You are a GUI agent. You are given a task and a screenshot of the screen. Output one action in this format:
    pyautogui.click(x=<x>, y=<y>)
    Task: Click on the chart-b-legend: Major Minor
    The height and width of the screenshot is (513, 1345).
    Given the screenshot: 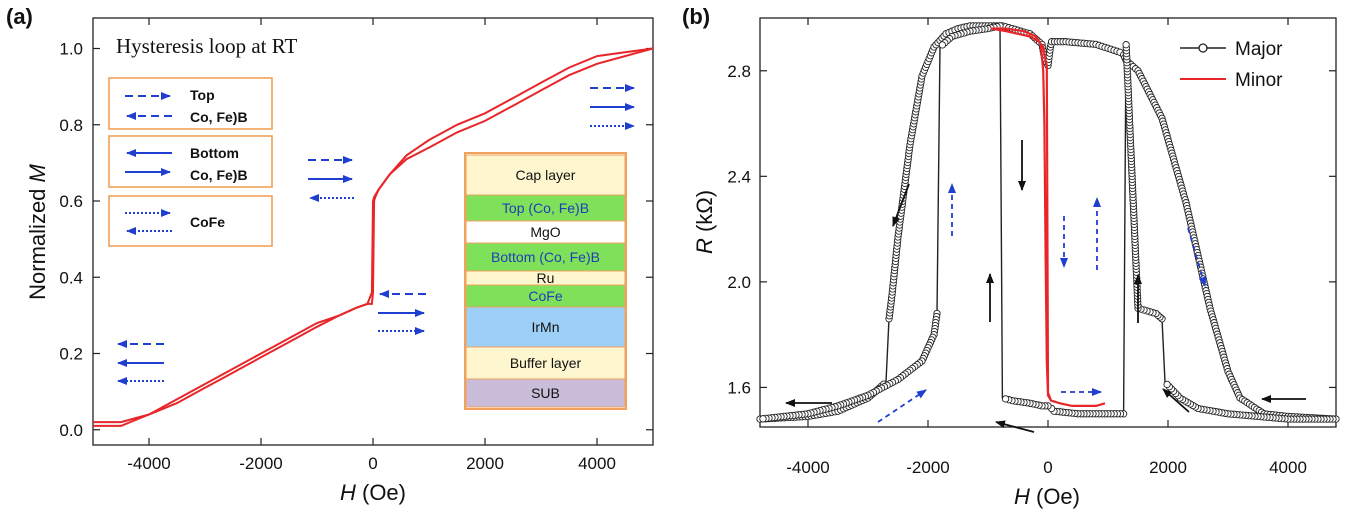 What is the action you would take?
    pyautogui.click(x=1231, y=65)
    